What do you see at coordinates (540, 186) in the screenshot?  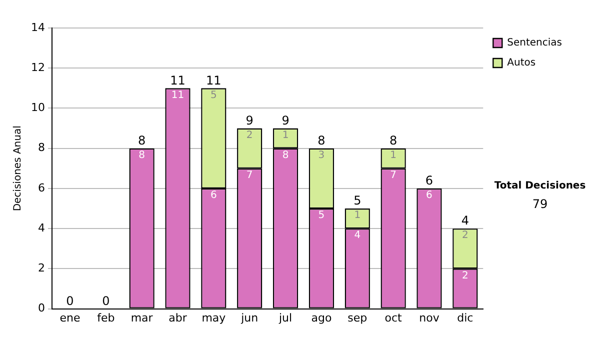 I see `text: Total Decisiones` at bounding box center [540, 186].